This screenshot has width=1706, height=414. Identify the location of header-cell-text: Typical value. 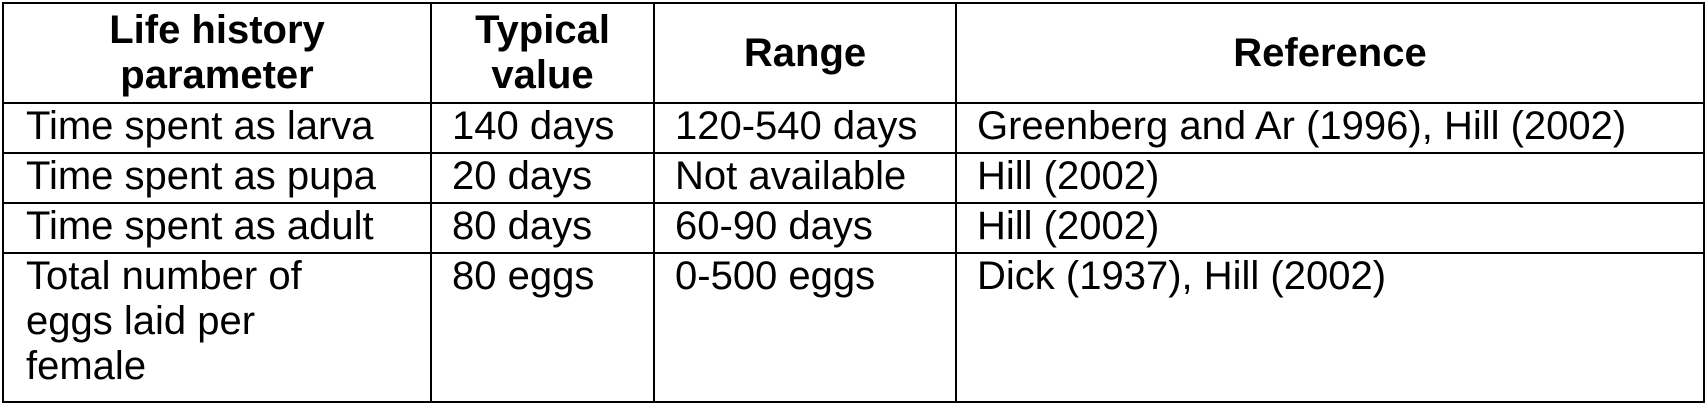
(542, 52).